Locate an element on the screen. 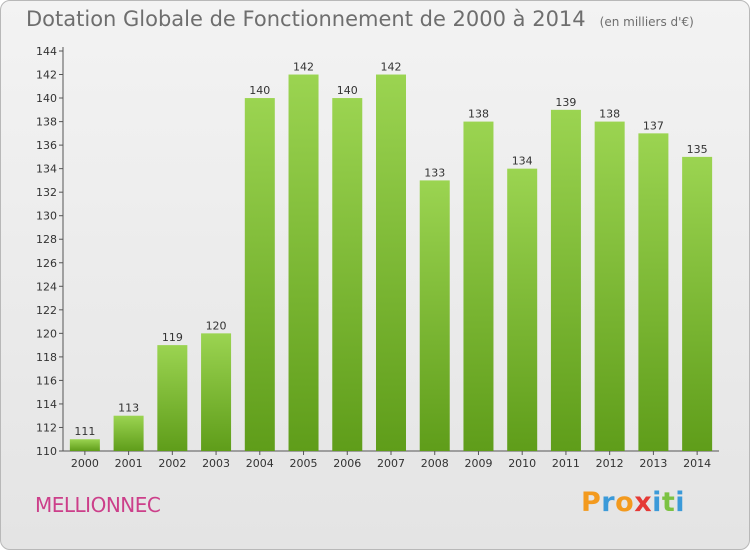 This screenshot has height=550, width=750. data-label-2010: 134 is located at coordinates (522, 161).